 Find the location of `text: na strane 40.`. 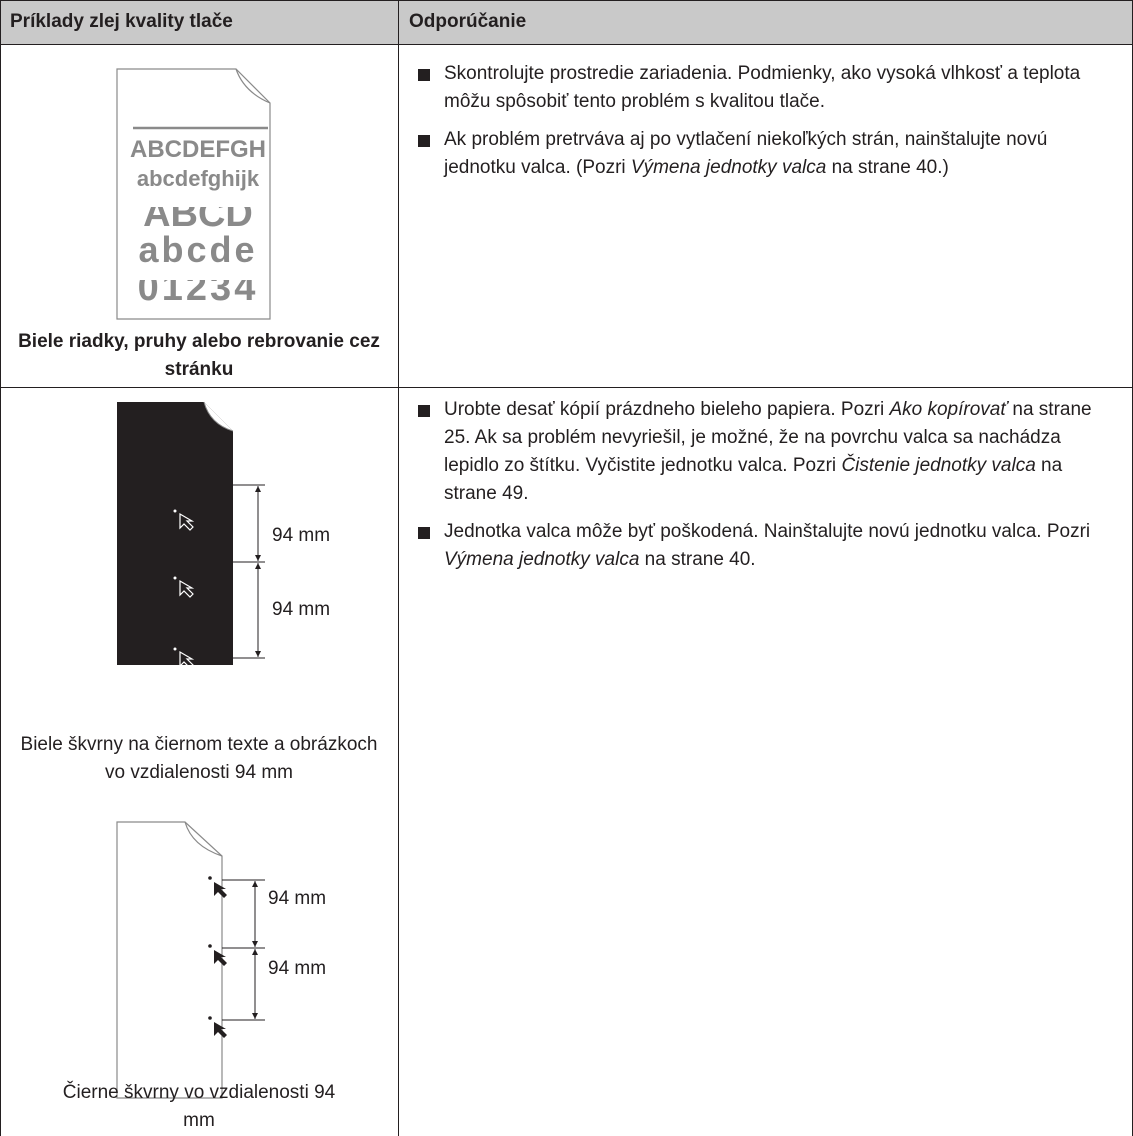

text: na strane 40. is located at coordinates (697, 559).